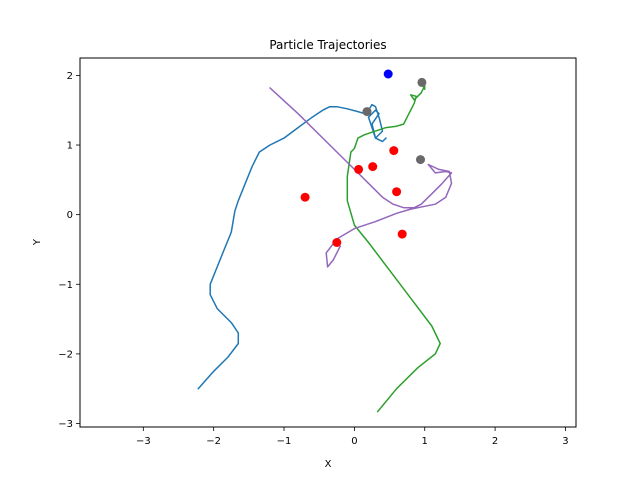  I want to click on x-tick-label: 3, so click(565, 441).